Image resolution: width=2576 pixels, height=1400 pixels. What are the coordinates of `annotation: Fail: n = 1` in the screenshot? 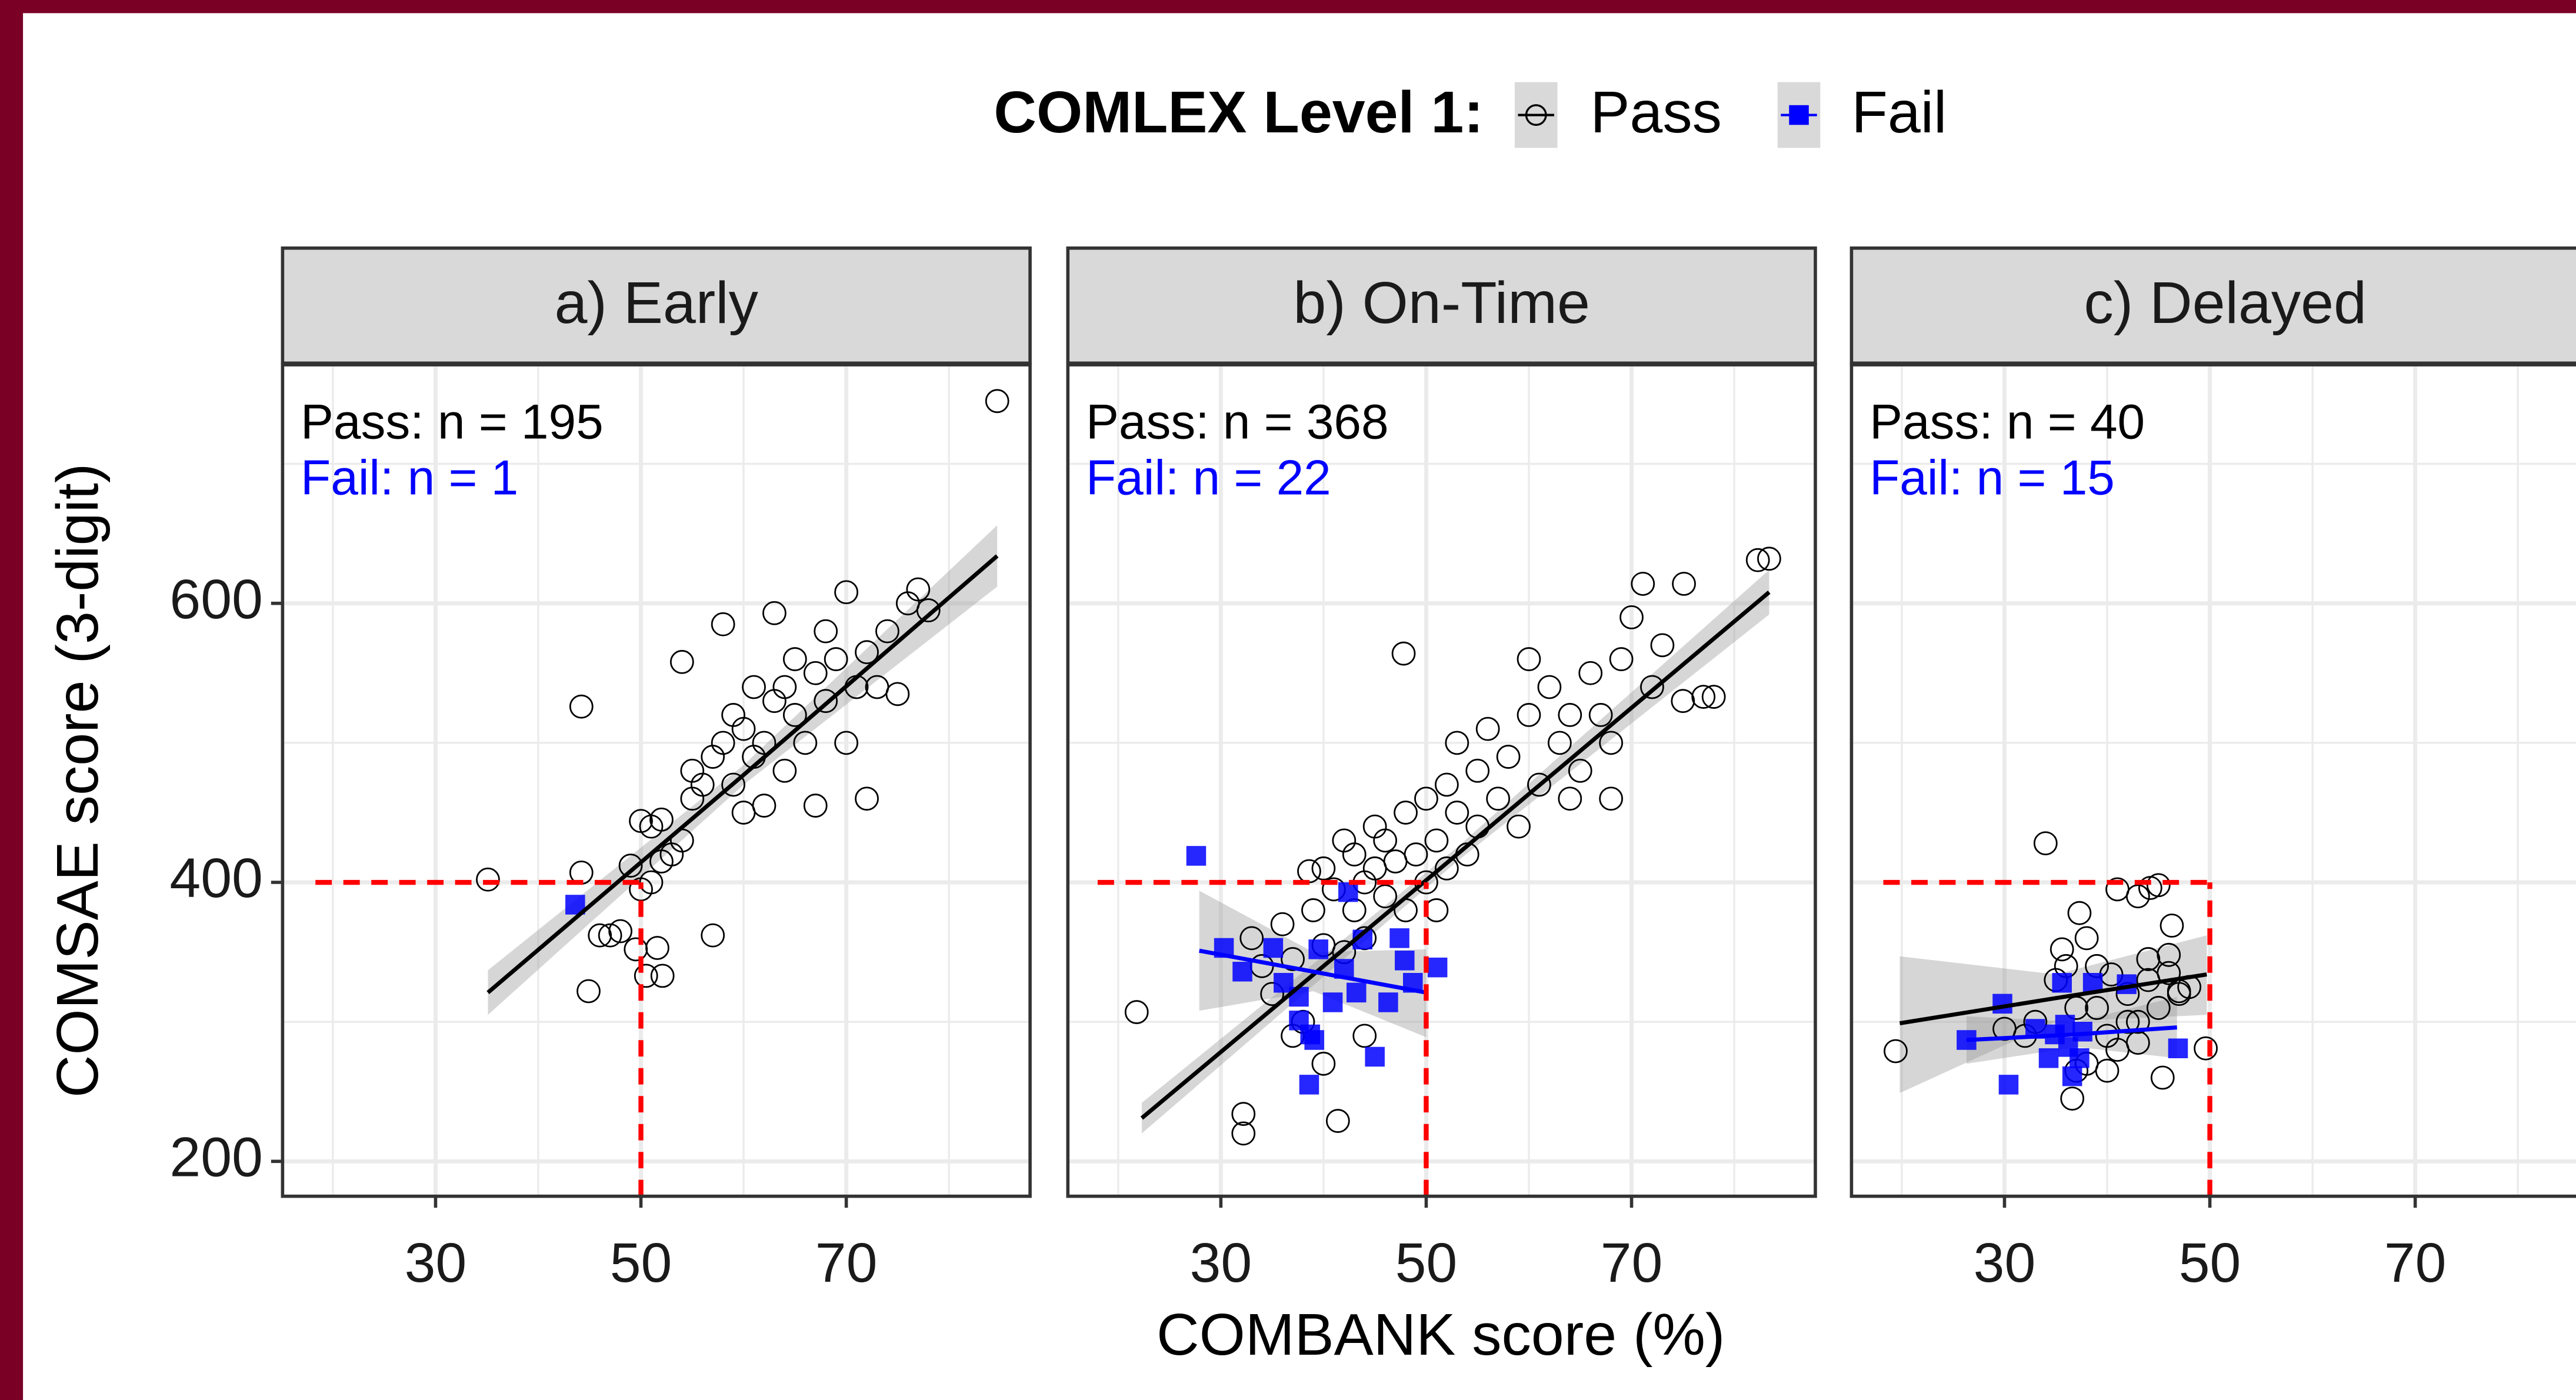 It's located at (409, 477).